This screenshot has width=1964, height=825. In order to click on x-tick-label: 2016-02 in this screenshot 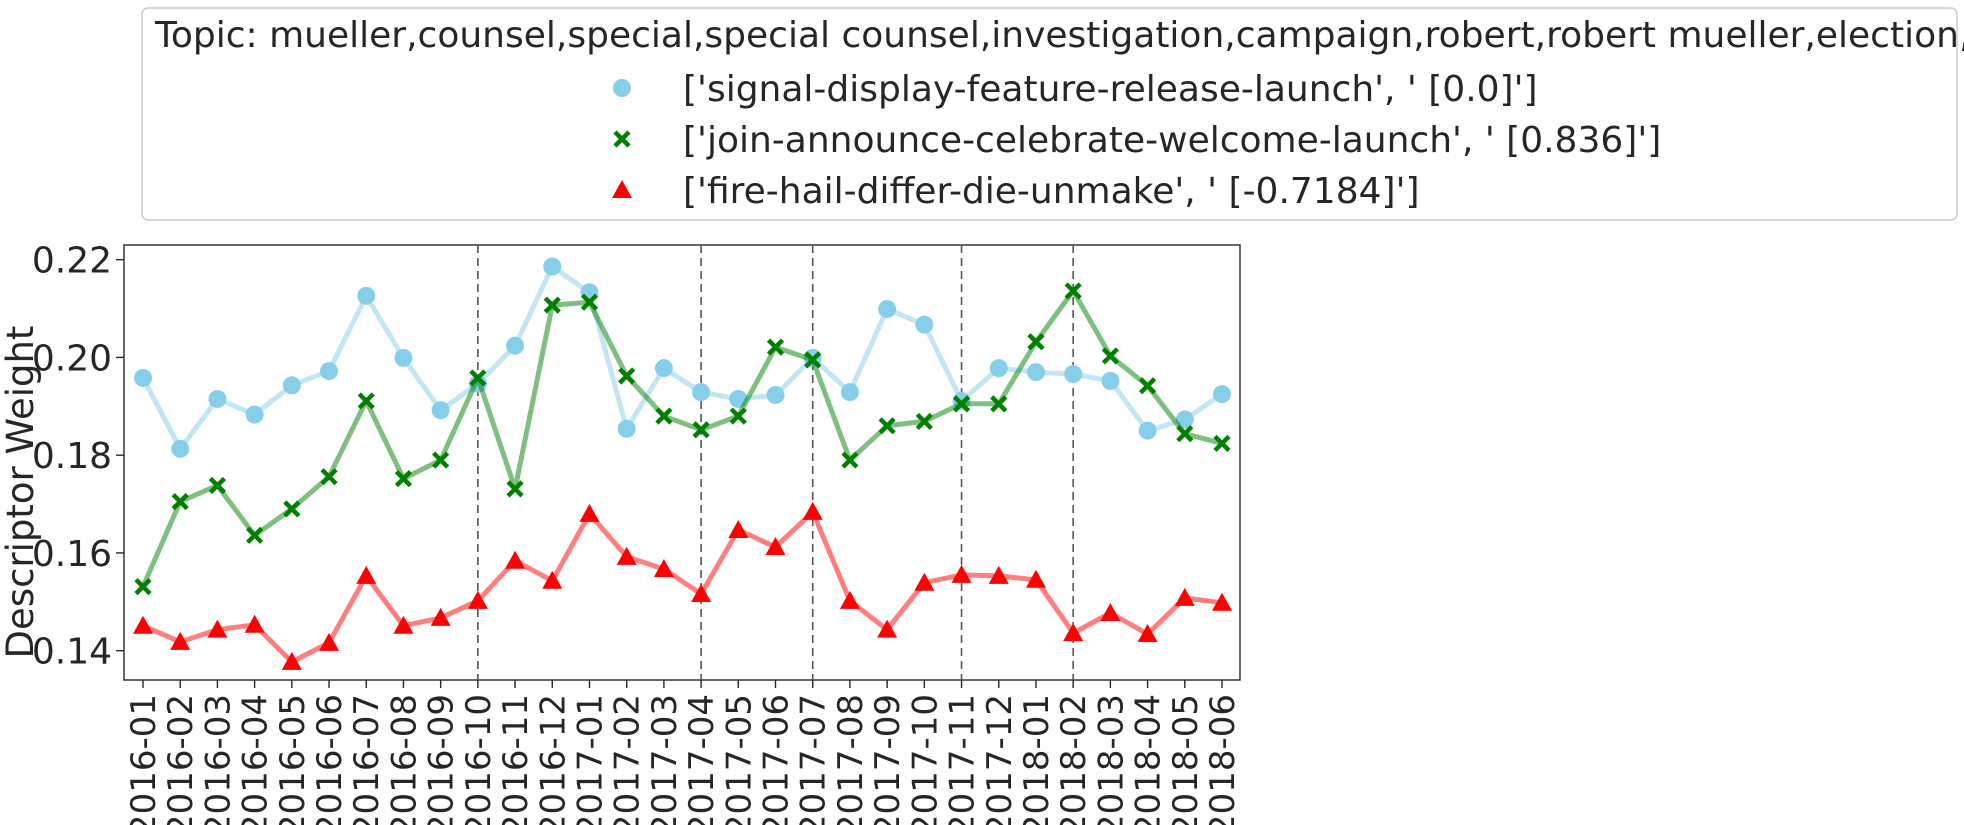, I will do `click(181, 759)`.